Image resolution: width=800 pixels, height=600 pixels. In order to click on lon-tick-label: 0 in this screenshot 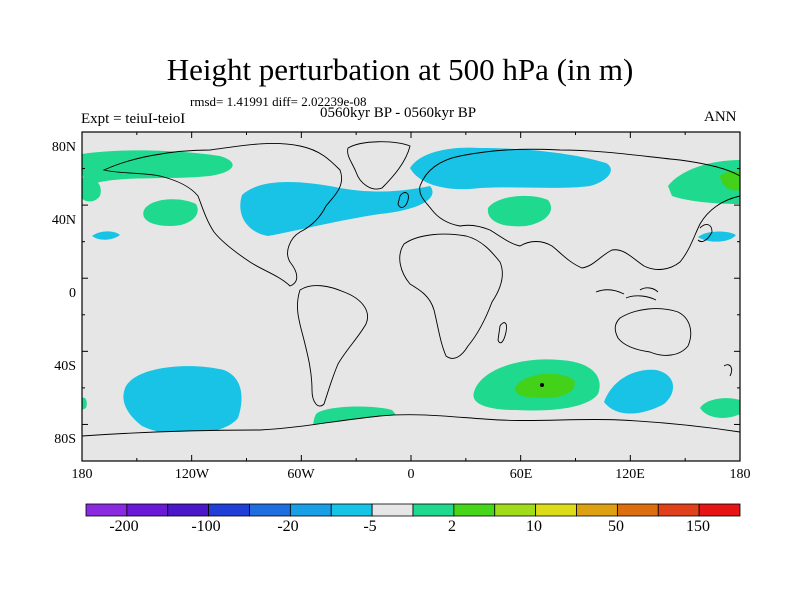, I will do `click(411, 474)`.